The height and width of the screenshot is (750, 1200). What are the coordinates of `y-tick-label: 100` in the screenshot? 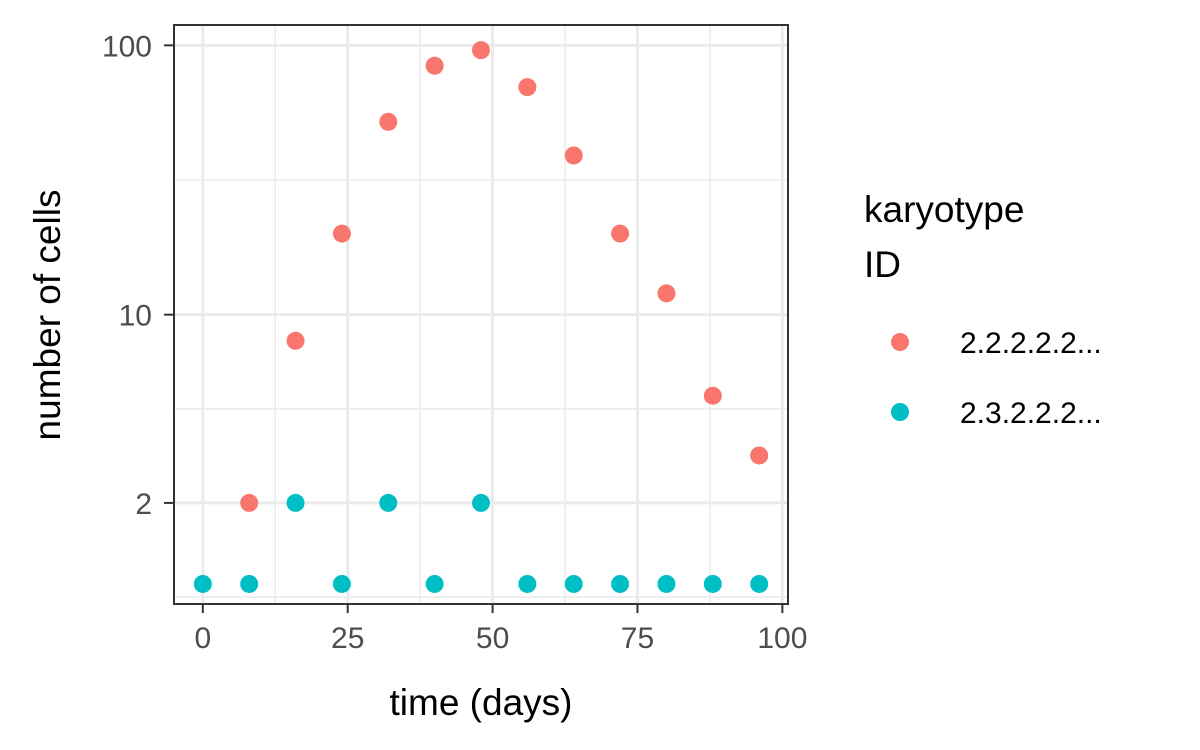 It's located at (127, 46).